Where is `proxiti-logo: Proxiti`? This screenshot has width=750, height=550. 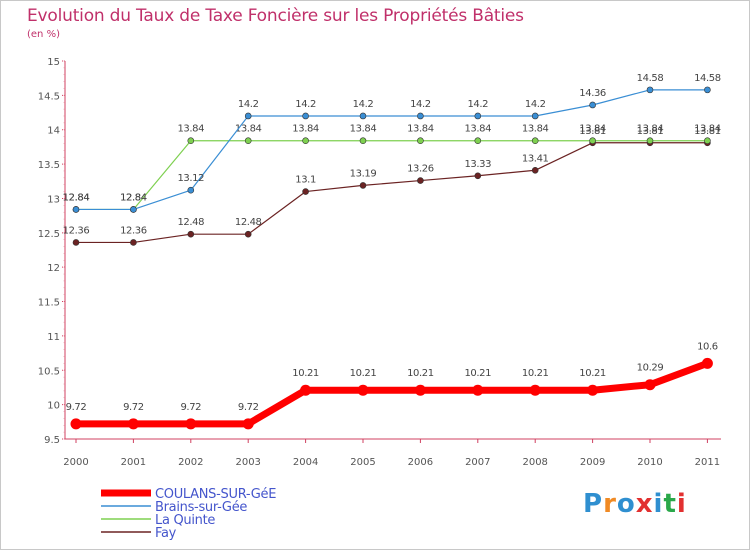
proxiti-logo: Proxiti is located at coordinates (635, 504).